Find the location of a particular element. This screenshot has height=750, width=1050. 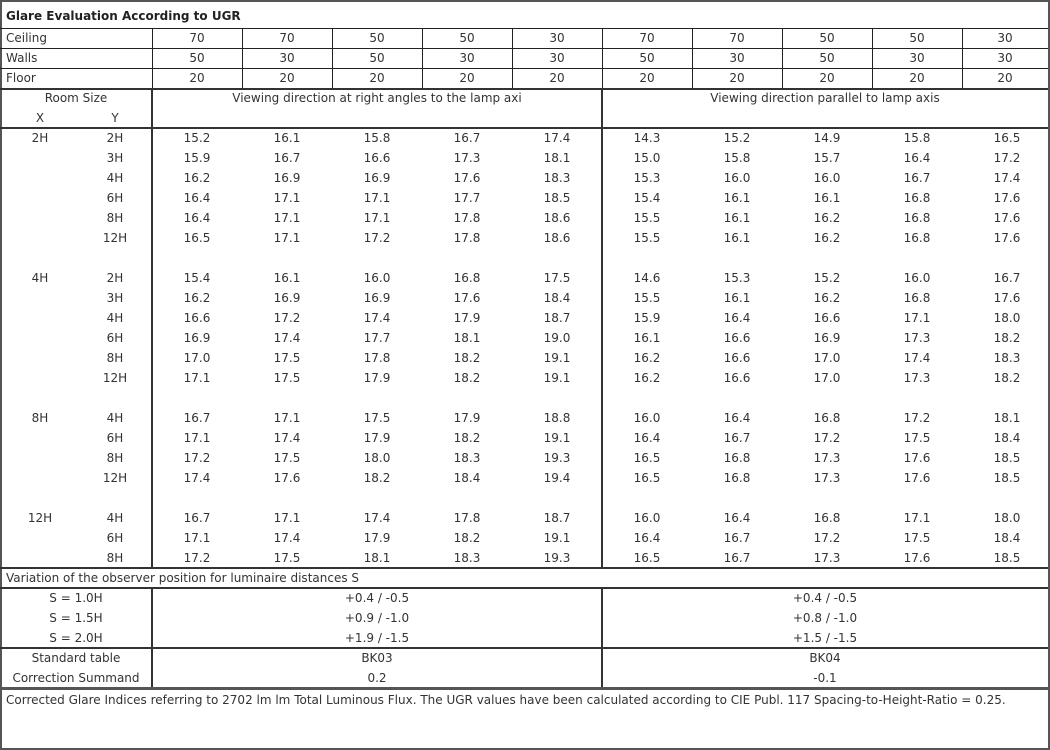

ugr-value-parallel: 17.3 is located at coordinates (827, 458).